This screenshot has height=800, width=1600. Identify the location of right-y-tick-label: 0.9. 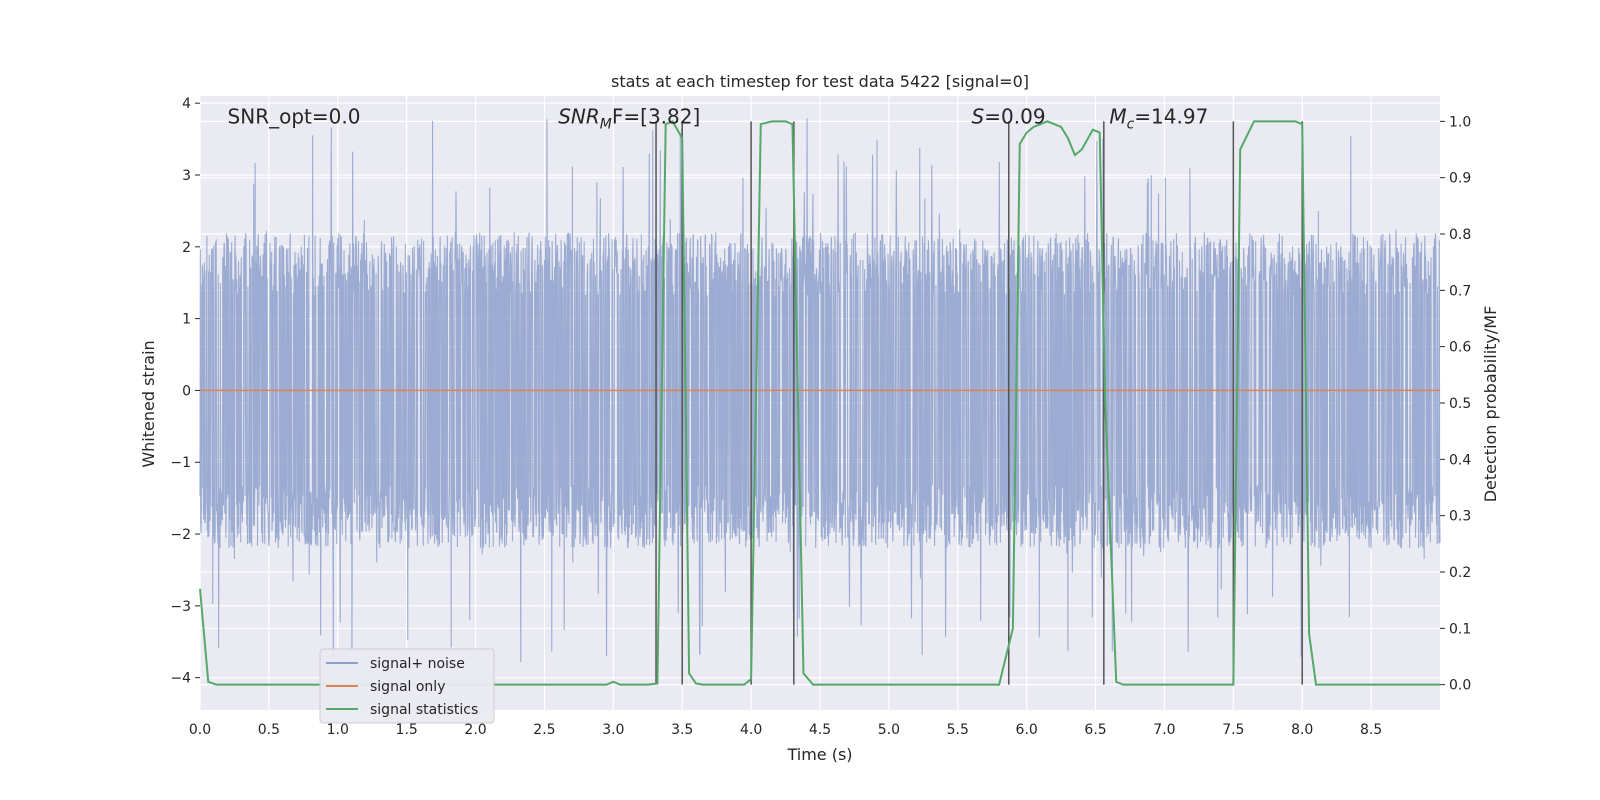
(1460, 179).